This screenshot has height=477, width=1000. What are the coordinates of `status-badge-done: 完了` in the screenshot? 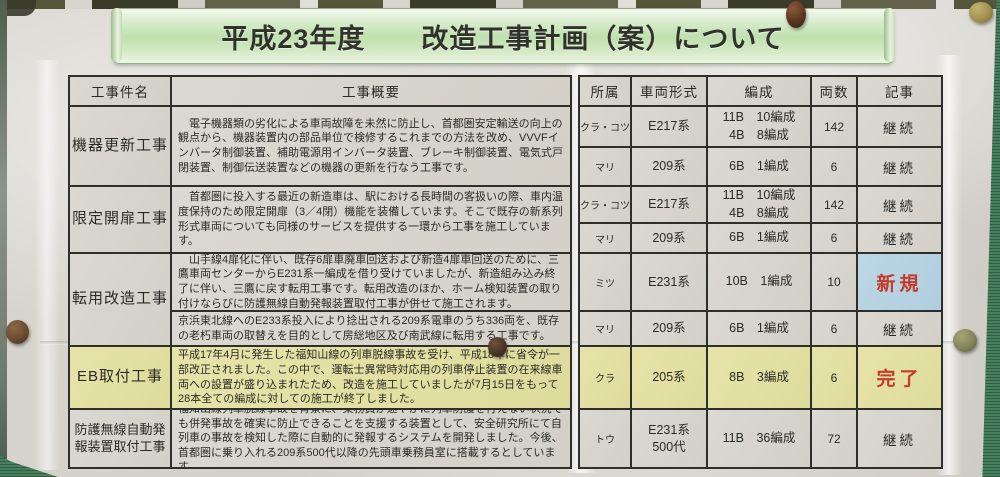 It's located at (899, 377).